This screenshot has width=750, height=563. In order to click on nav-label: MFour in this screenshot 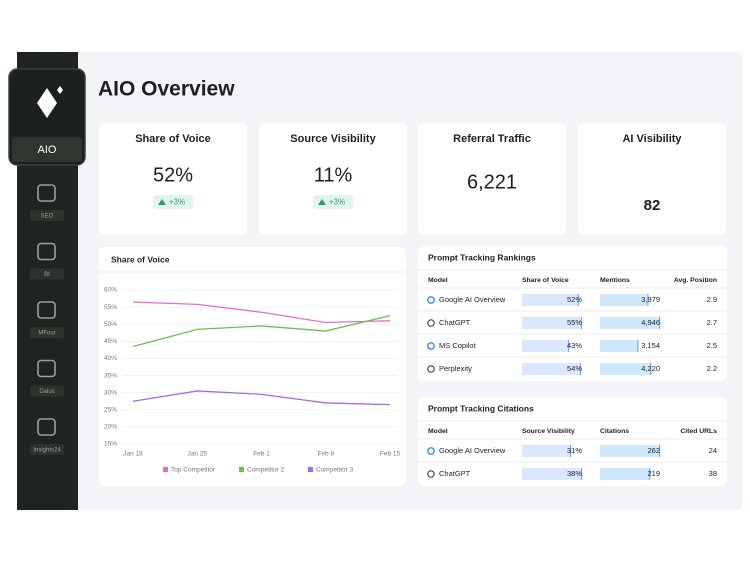, I will do `click(46, 334)`.